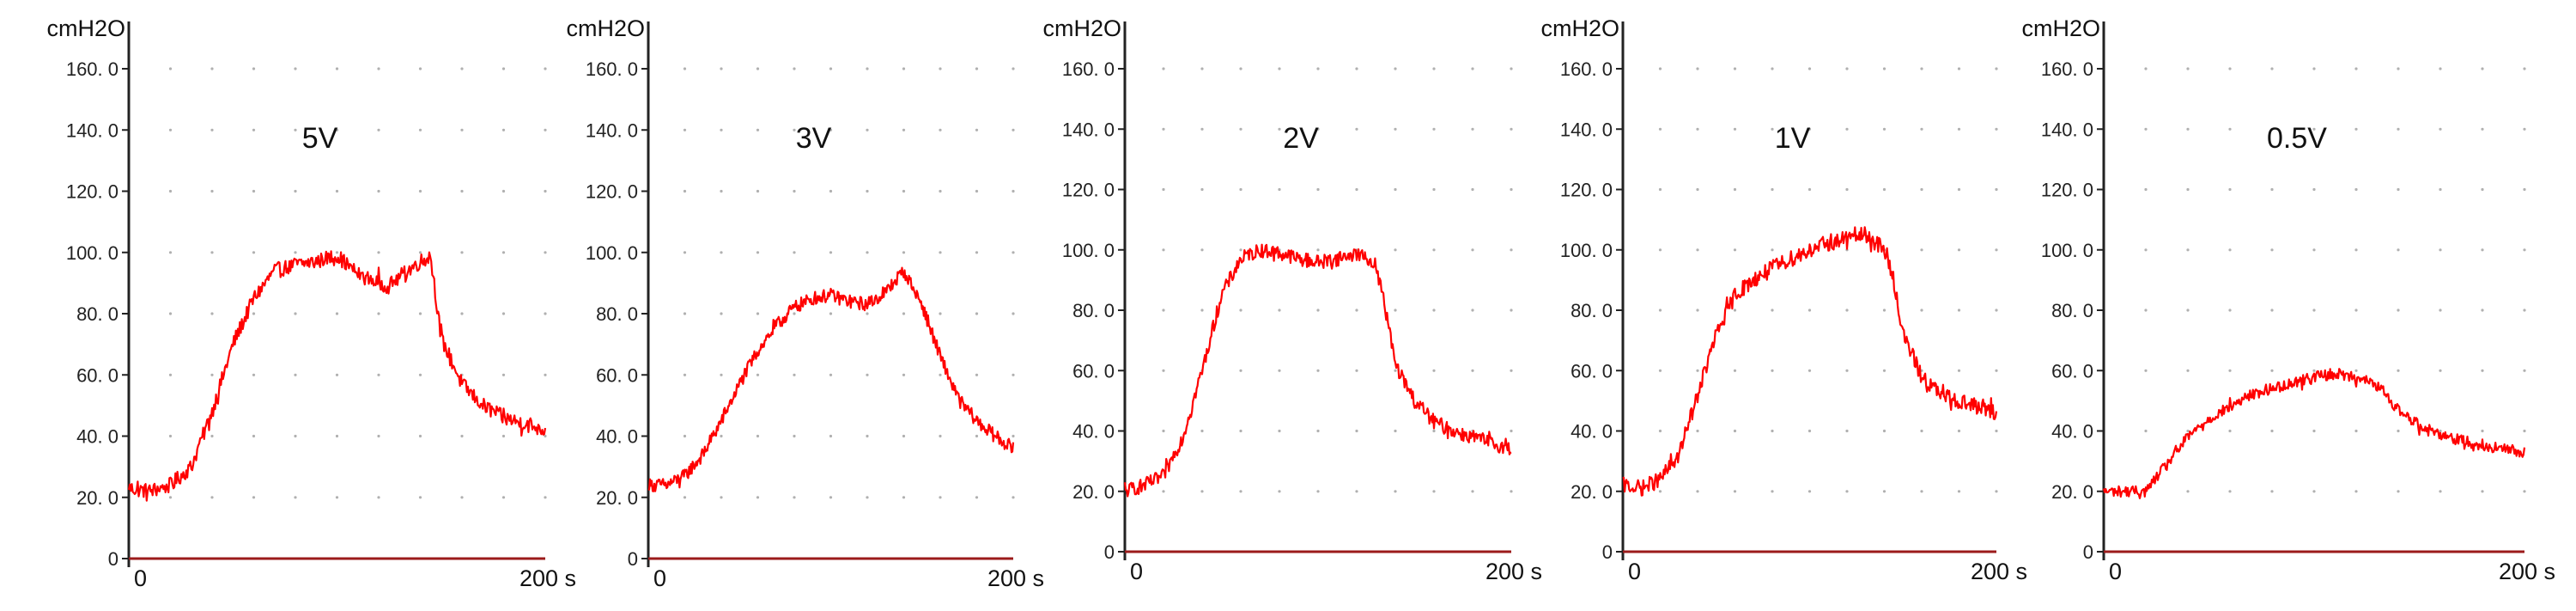 This screenshot has width=2576, height=611. I want to click on y-tick-label: 80. 0, so click(1093, 310).